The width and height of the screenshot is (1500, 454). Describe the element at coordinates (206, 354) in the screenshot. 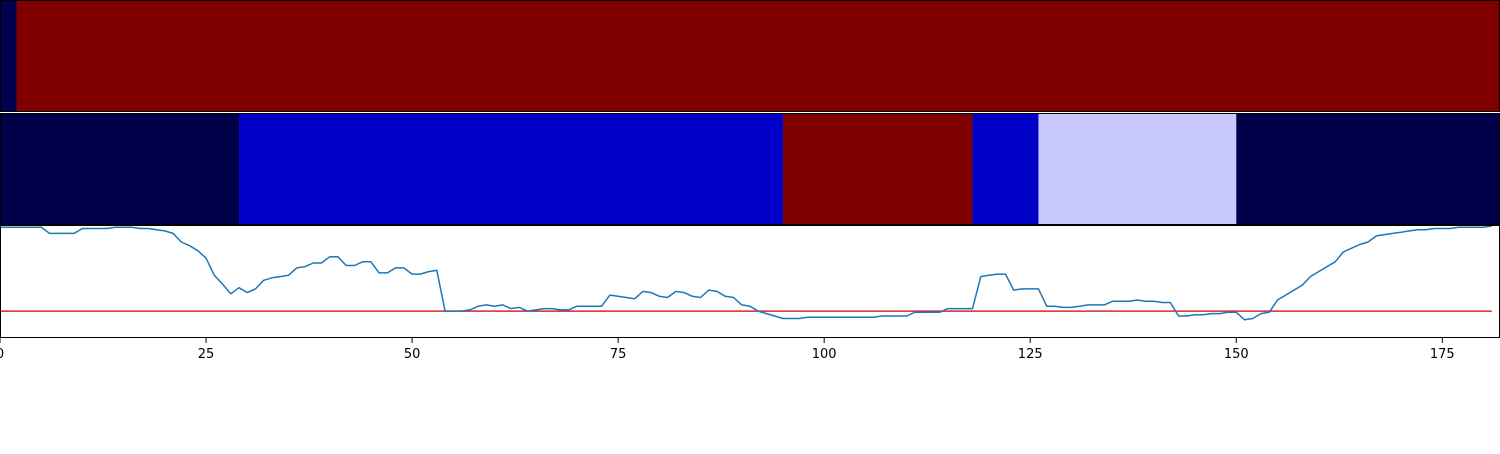

I see `x-tick-label: 25` at that location.